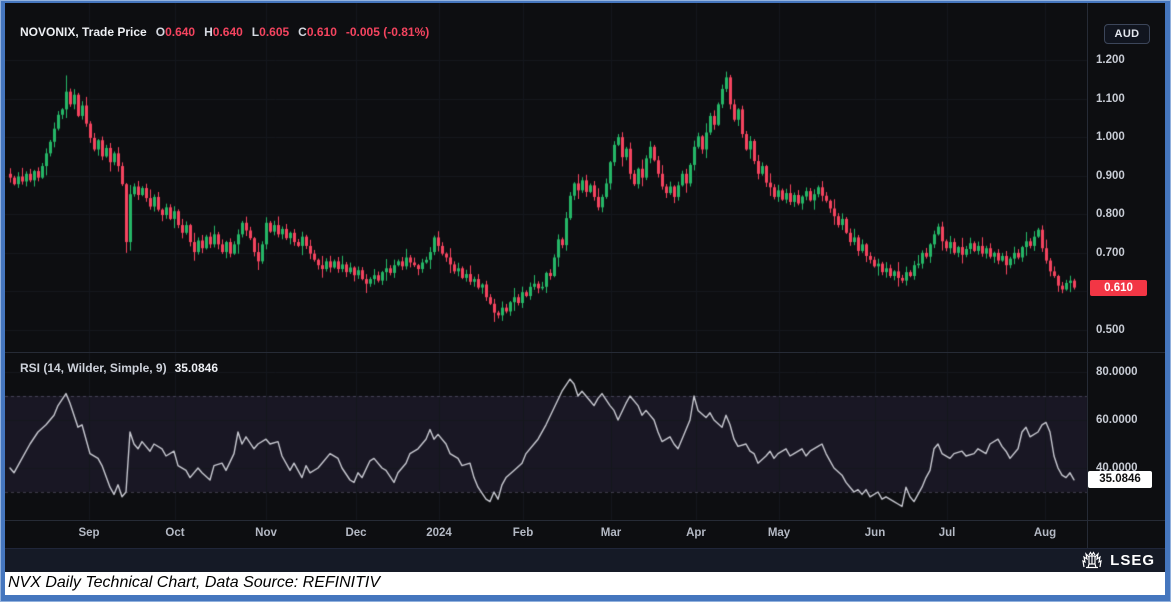  I want to click on time-tick-label: Sep, so click(89, 533).